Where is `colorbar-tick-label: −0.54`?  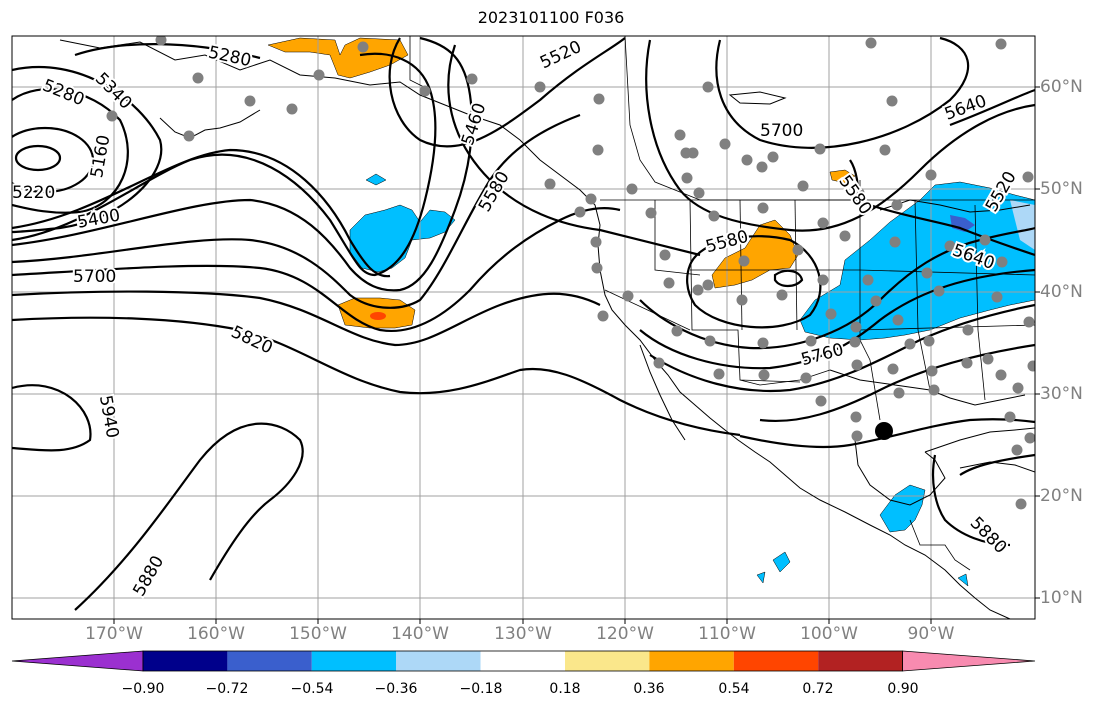
colorbar-tick-label: −0.54 is located at coordinates (312, 689).